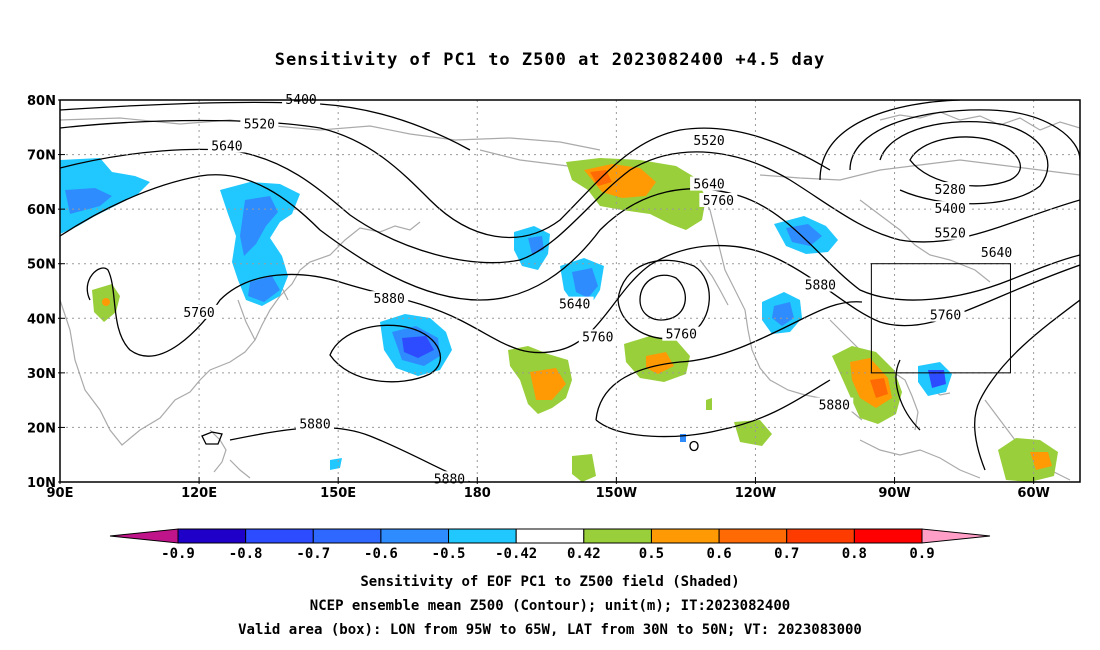  What do you see at coordinates (41, 101) in the screenshot?
I see `lat-label: 80N` at bounding box center [41, 101].